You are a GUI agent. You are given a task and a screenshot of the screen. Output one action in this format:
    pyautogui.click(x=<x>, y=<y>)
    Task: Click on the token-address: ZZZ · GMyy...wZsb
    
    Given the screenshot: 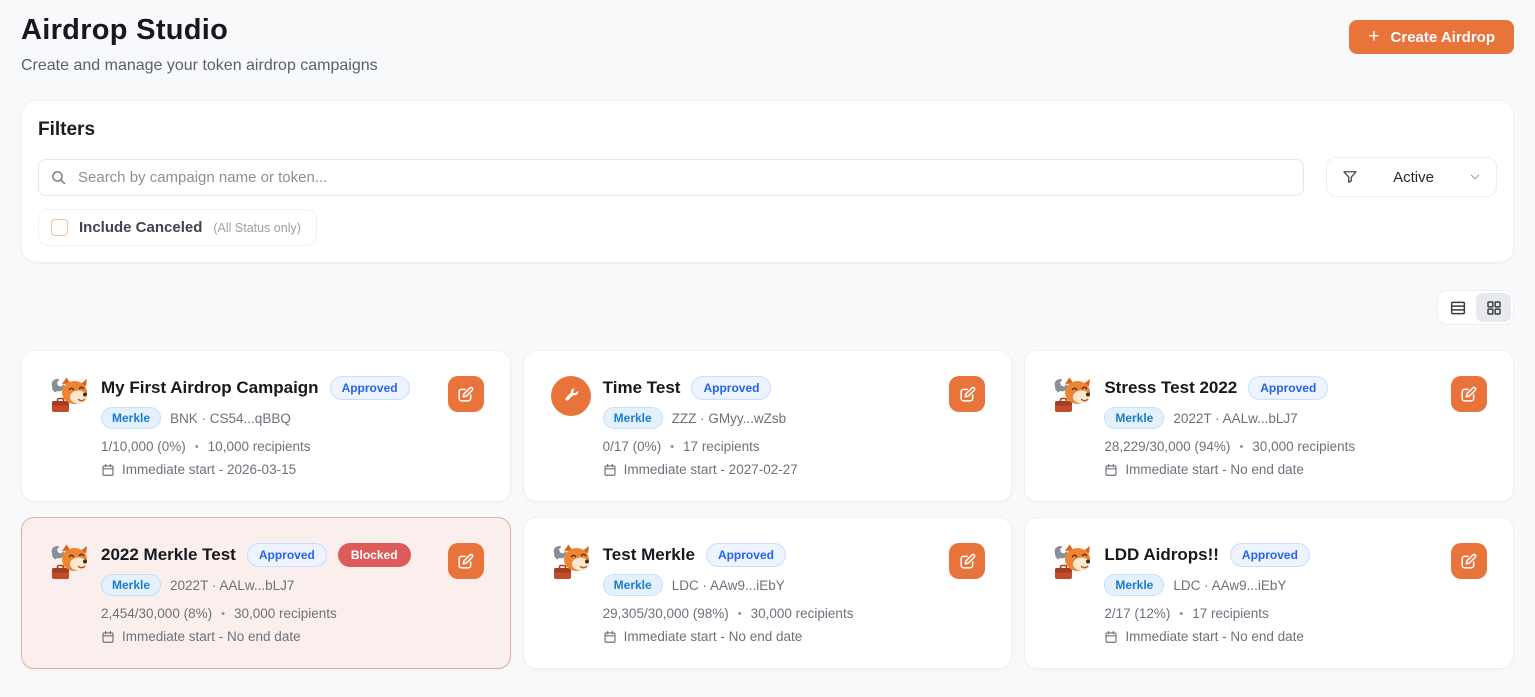 What is the action you would take?
    pyautogui.click(x=729, y=418)
    